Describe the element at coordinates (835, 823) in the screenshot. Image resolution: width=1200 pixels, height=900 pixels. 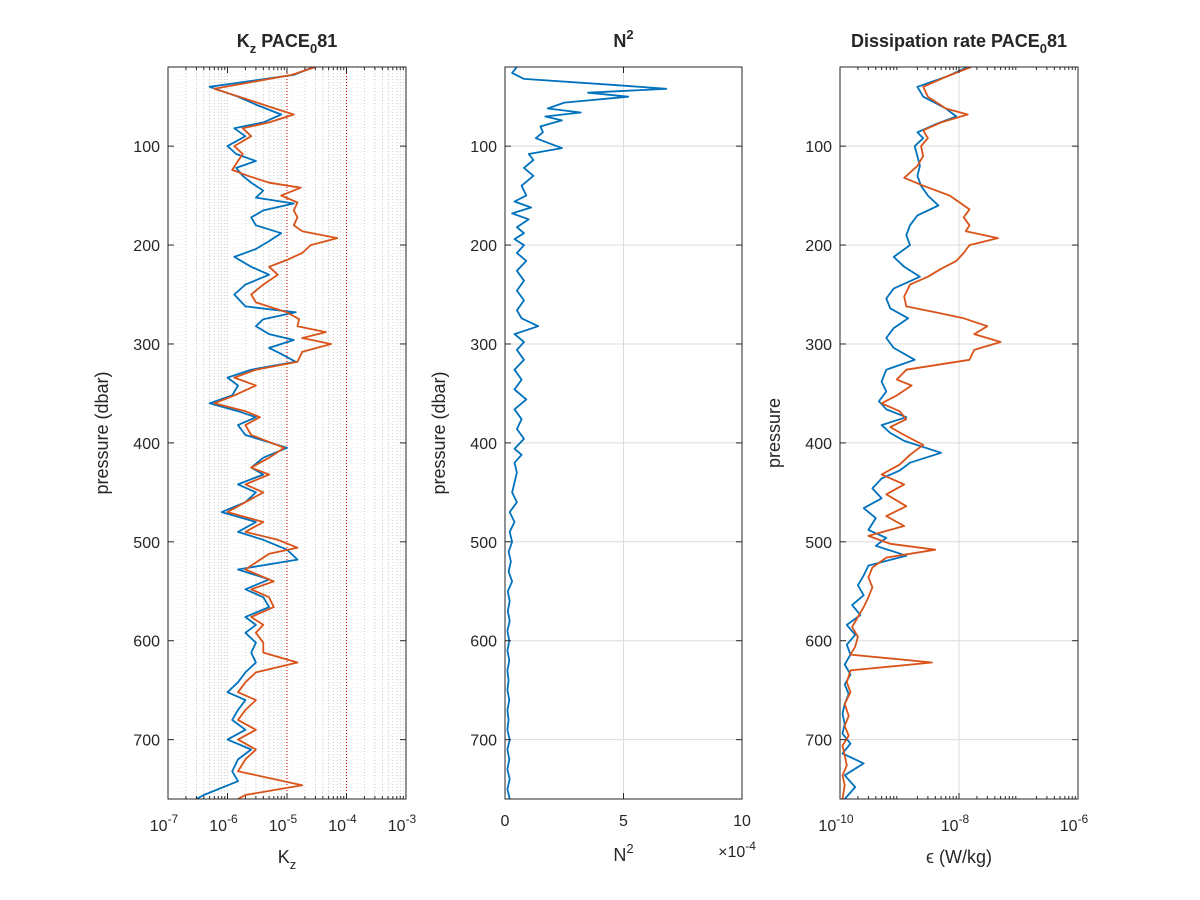
I see `x-tick-label: 10⁻¹⁰` at that location.